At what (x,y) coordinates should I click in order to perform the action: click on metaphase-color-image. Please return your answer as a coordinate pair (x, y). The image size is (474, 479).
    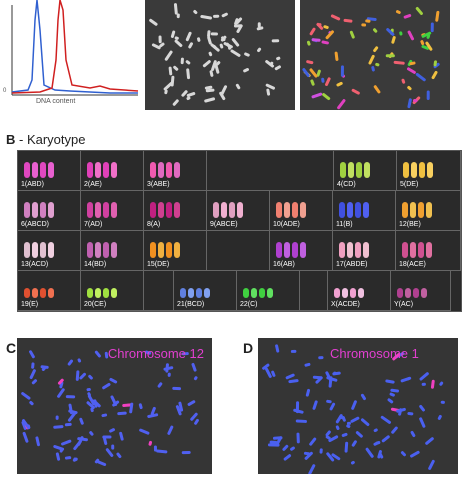
    Looking at the image, I should click on (375, 55).